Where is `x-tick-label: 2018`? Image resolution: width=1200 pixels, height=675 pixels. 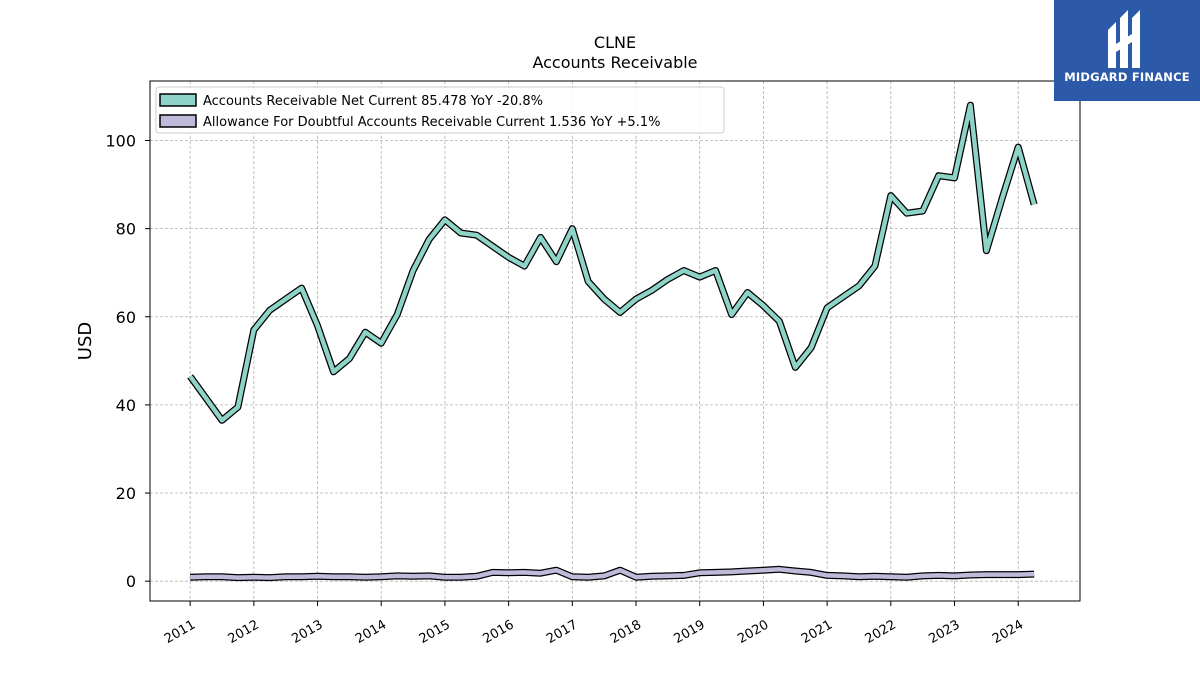
x-tick-label: 2018 is located at coordinates (626, 632).